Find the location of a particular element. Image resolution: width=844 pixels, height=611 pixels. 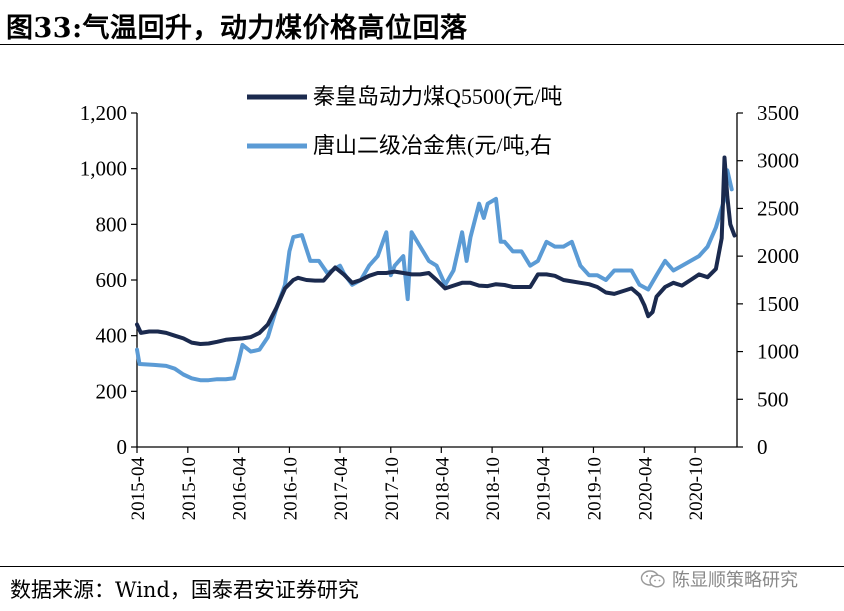

x-tick-label: 2020-04 is located at coordinates (645, 489).